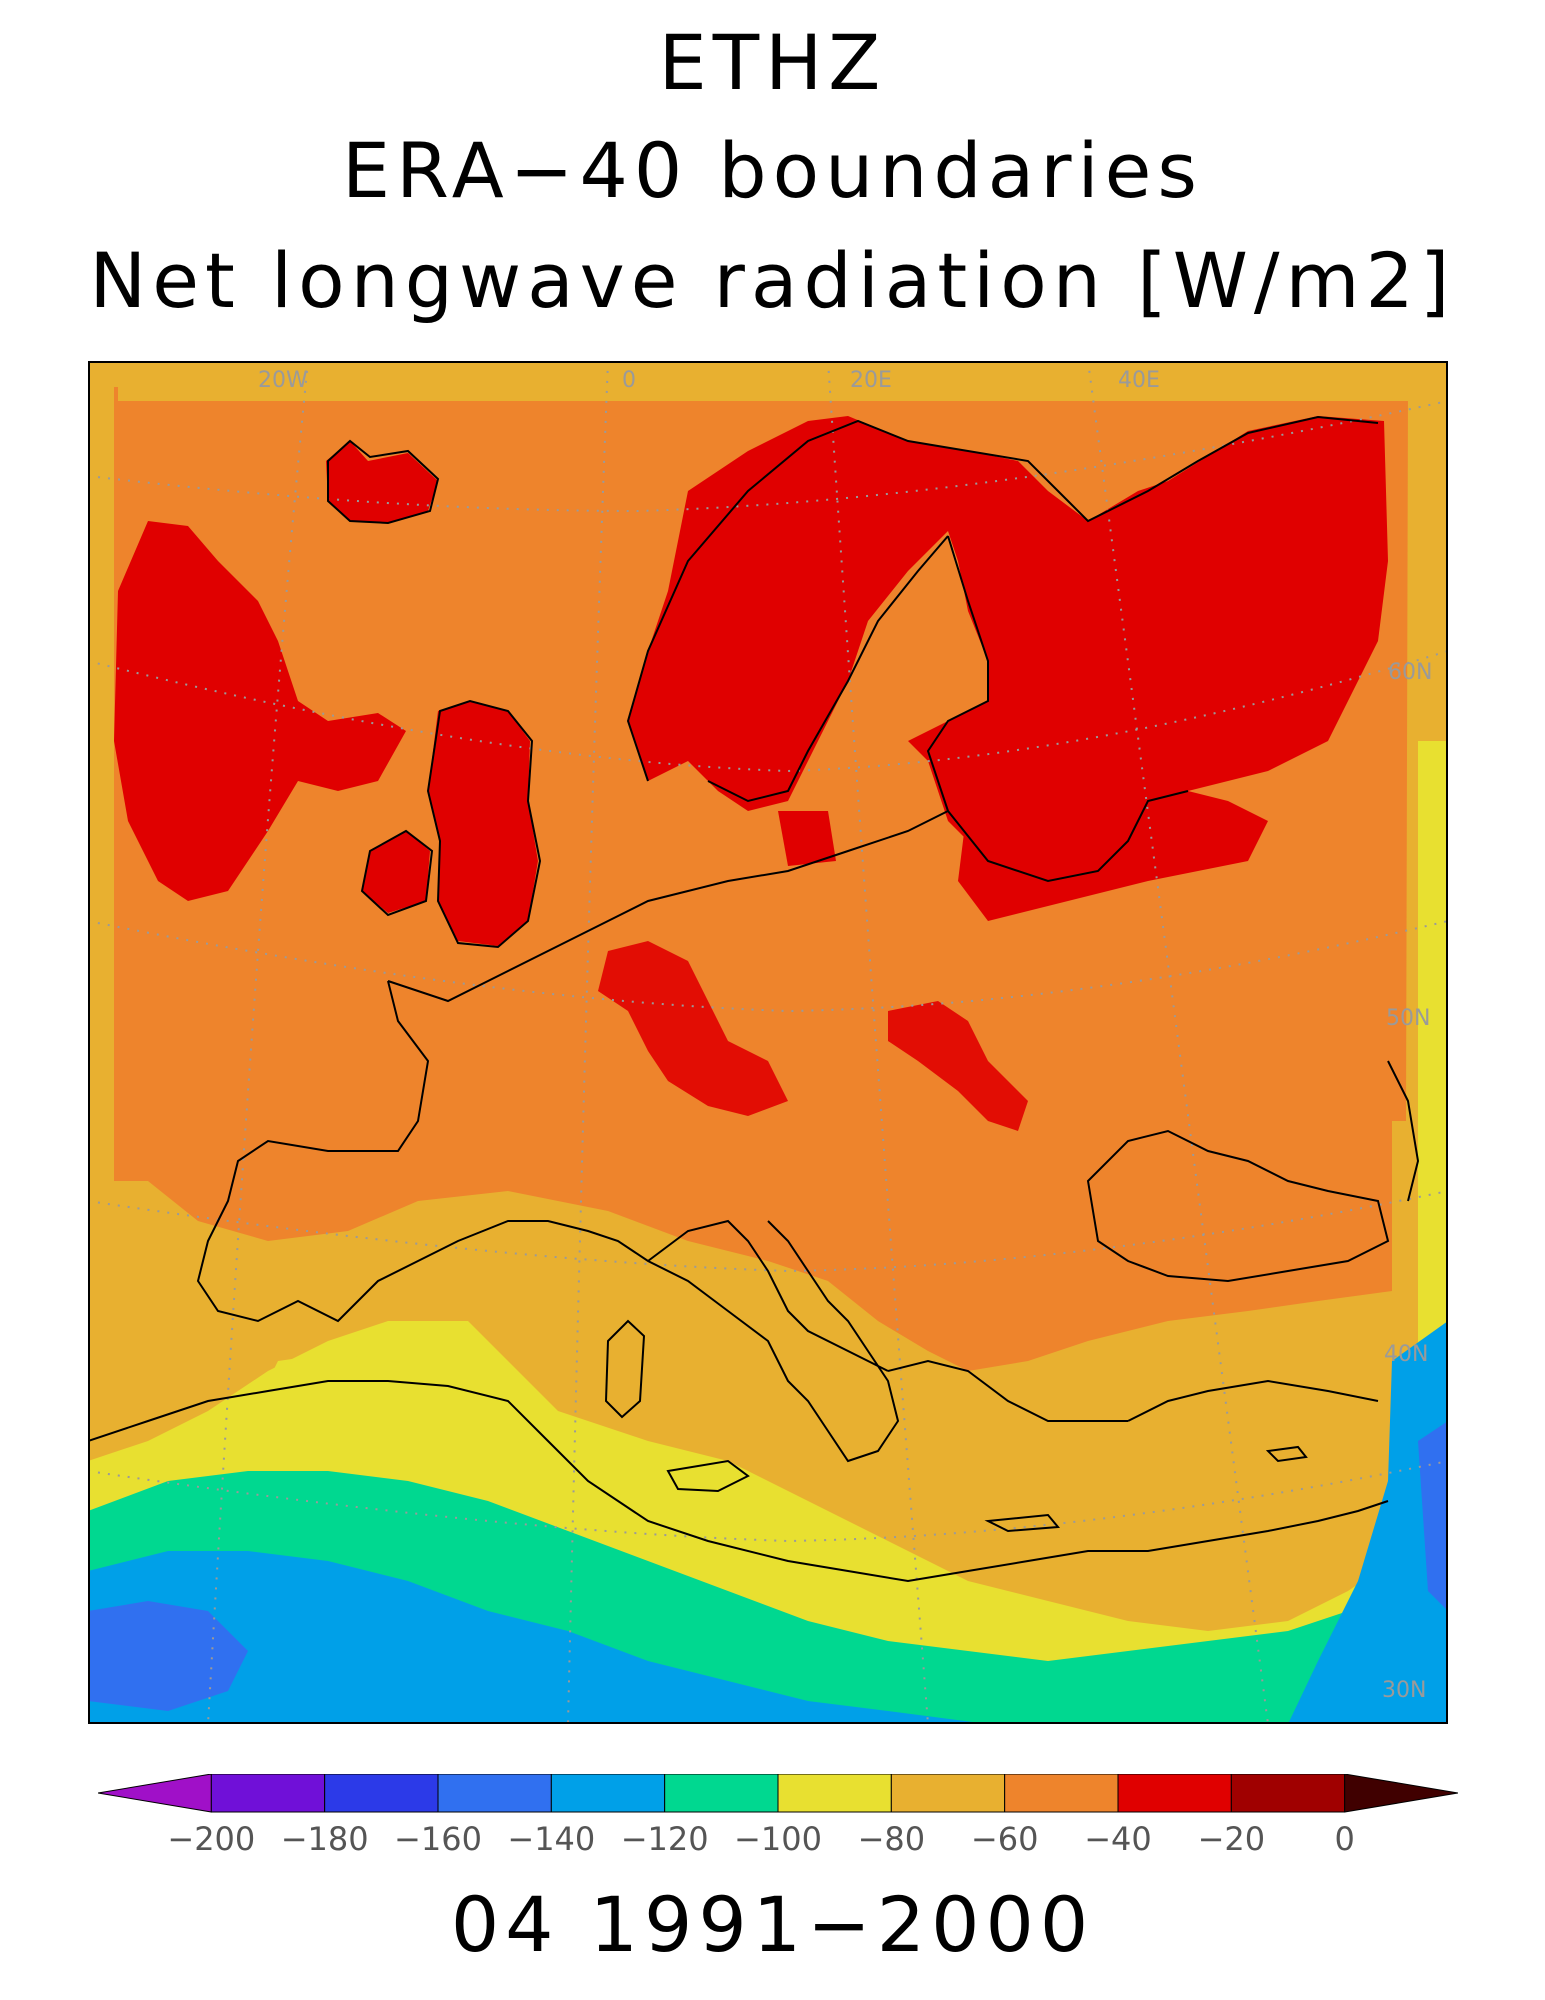 This screenshot has height=2000, width=1545. Describe the element at coordinates (168, 1656) in the screenshot. I see `field-blue-patch` at that location.